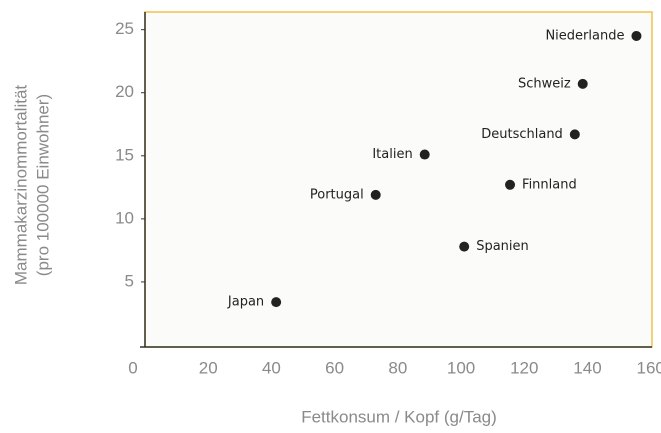 This screenshot has width=661, height=433. Describe the element at coordinates (245, 302) in the screenshot. I see `point-label: Japan` at that location.